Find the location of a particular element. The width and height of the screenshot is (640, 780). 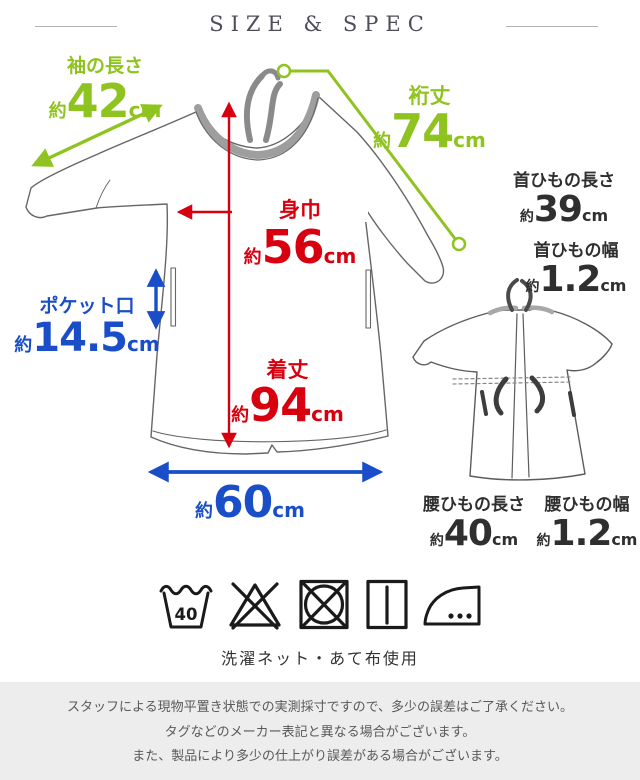

sleeve-length-measurement: 袖の長さ 約42cm is located at coordinates (105, 89).